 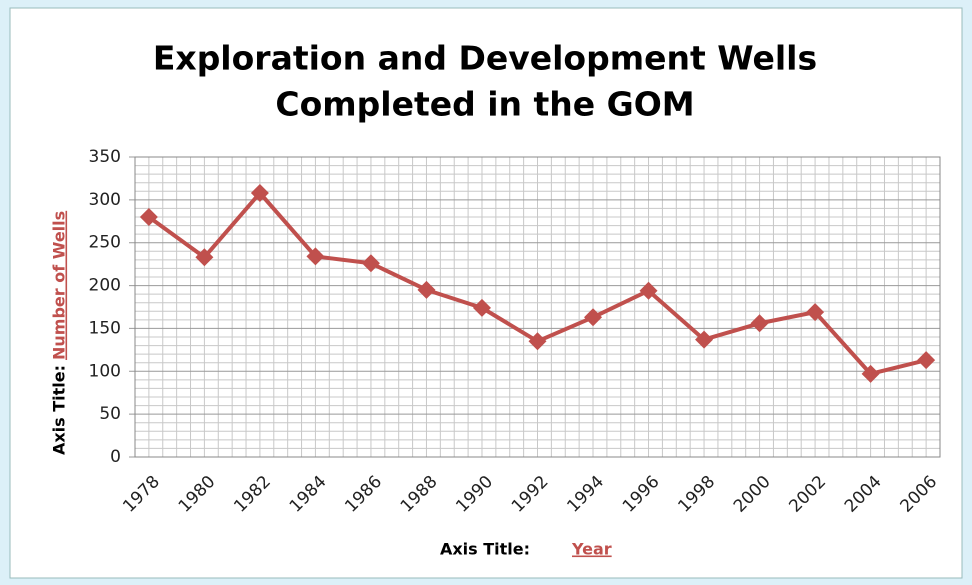 What do you see at coordinates (485, 58) in the screenshot?
I see `chart-title: Exploration and Development Wells` at bounding box center [485, 58].